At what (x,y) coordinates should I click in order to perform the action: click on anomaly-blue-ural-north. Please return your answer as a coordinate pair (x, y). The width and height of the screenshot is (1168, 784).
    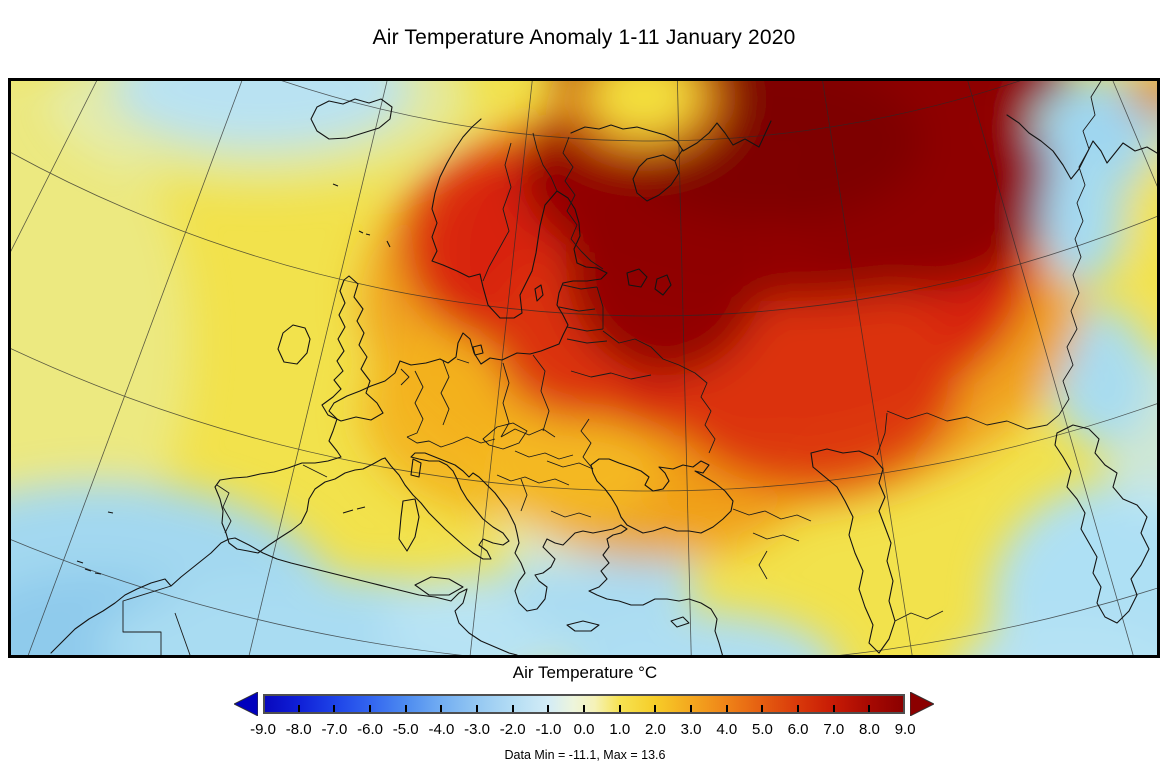
    Looking at the image, I should click on (1083, 216).